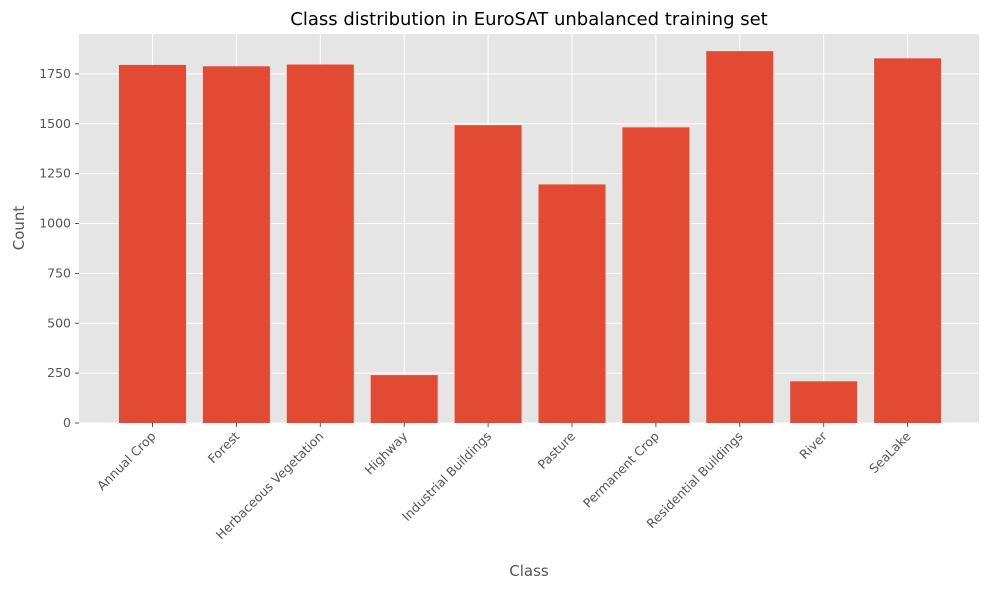 The height and width of the screenshot is (594, 989). Describe the element at coordinates (59, 322) in the screenshot. I see `y-tick-label: 500` at that location.